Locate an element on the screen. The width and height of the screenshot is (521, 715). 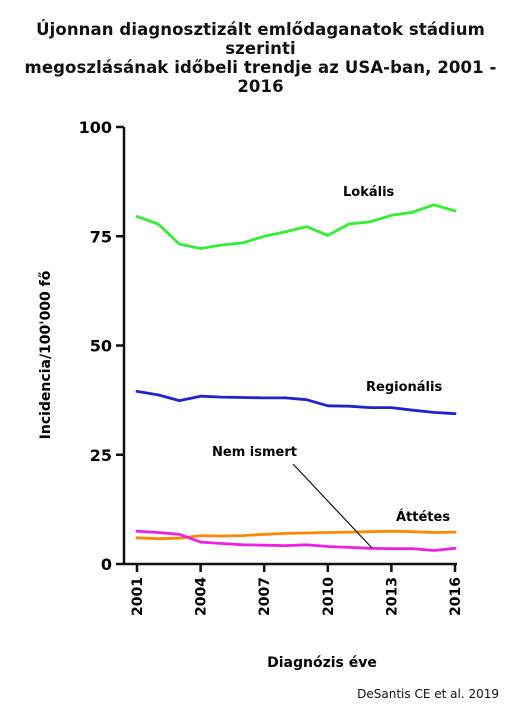
x-tick-label: 2004 is located at coordinates (202, 596).